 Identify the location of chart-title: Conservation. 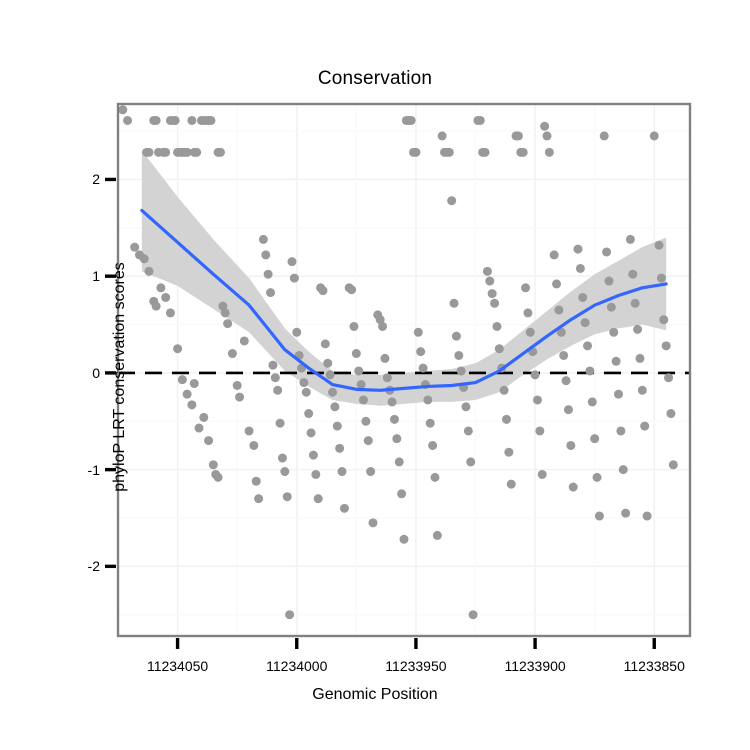
(375, 78).